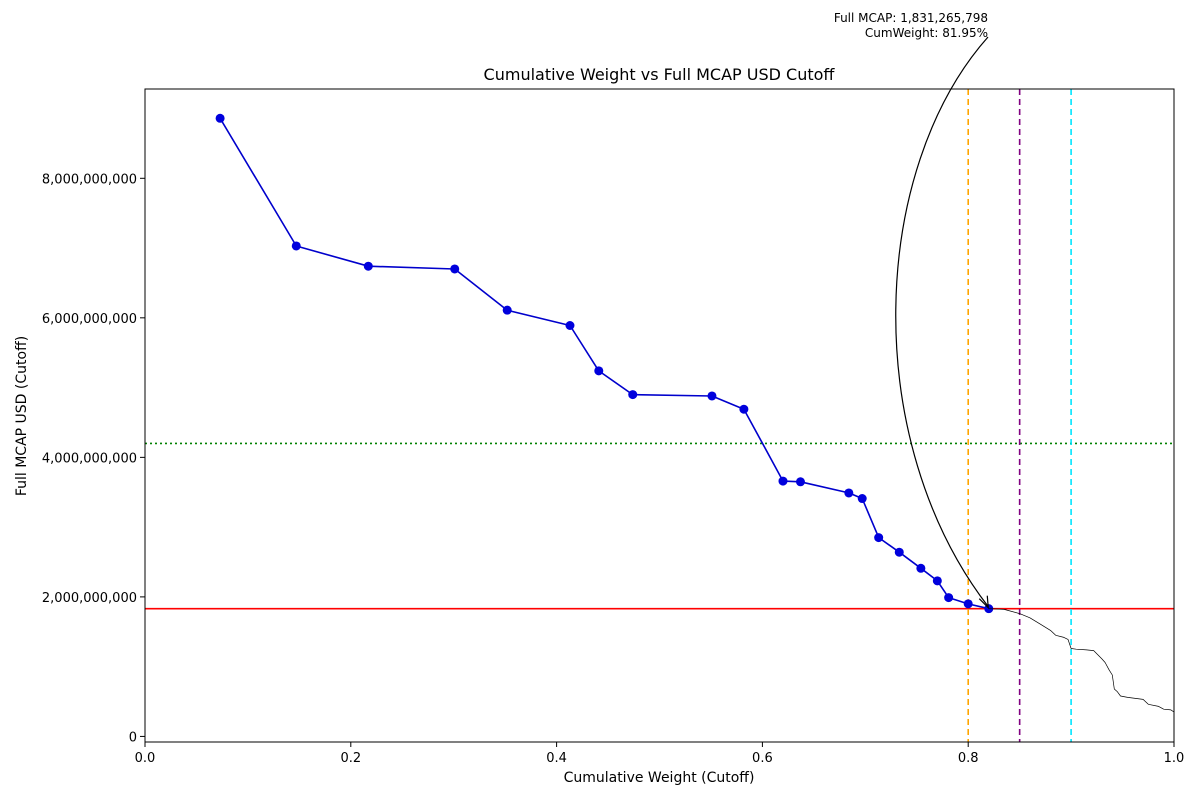  I want to click on annotation-line-1: Full MCAP: 1,831,265,798, so click(911, 18).